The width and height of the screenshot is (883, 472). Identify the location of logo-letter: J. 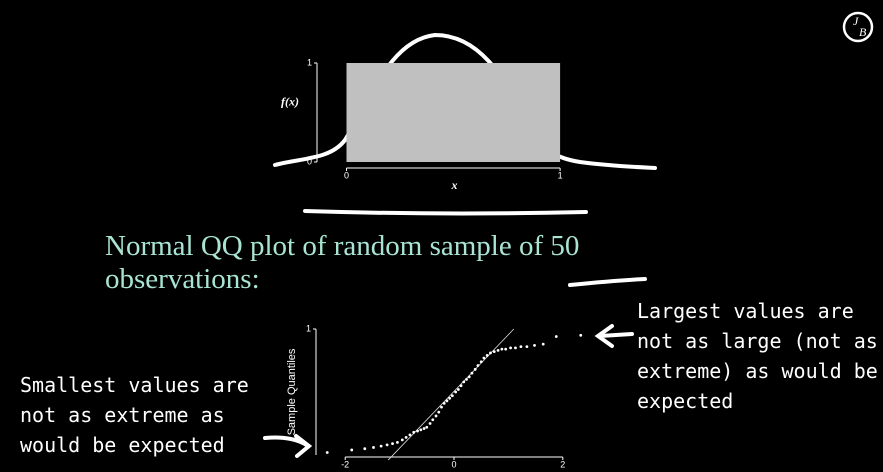
(856, 21).